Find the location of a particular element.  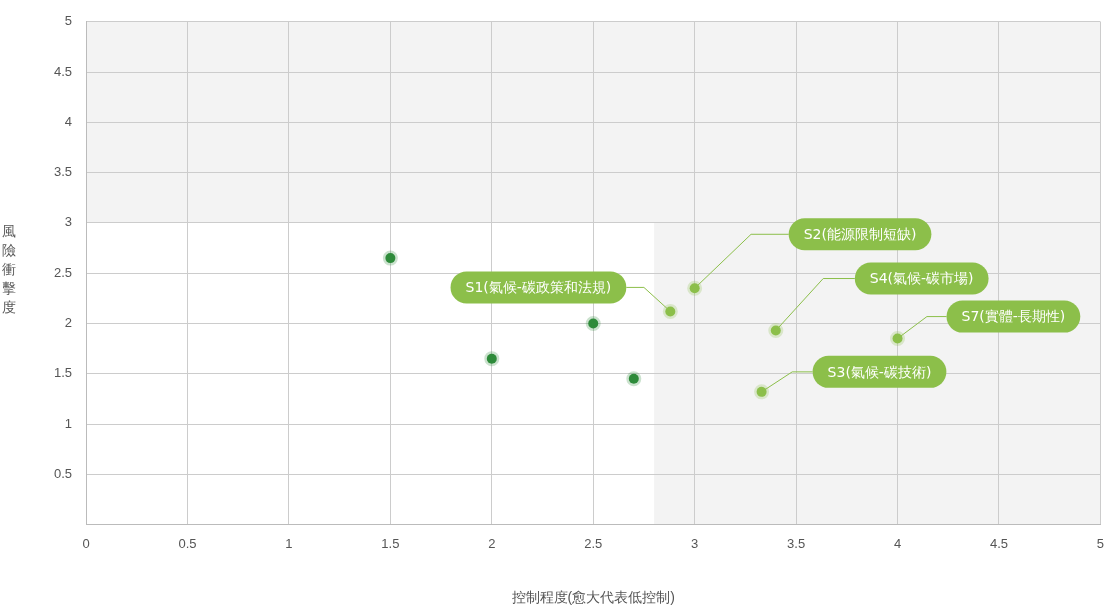

y-tick-label: 4 is located at coordinates (68, 121).